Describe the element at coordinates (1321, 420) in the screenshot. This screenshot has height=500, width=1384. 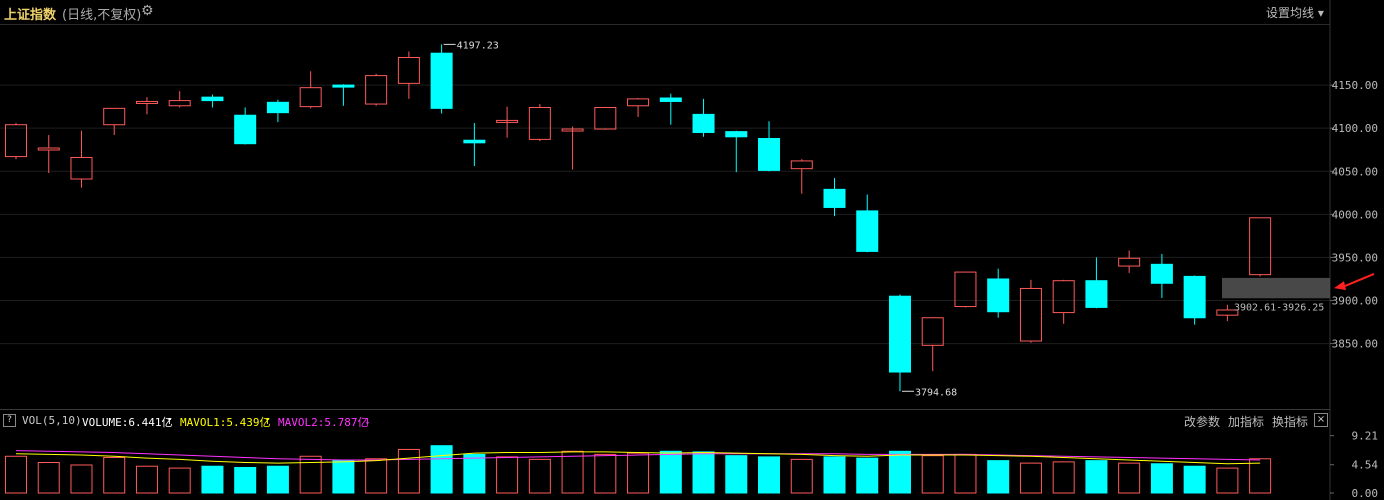
I see `close-icon: ×` at that location.